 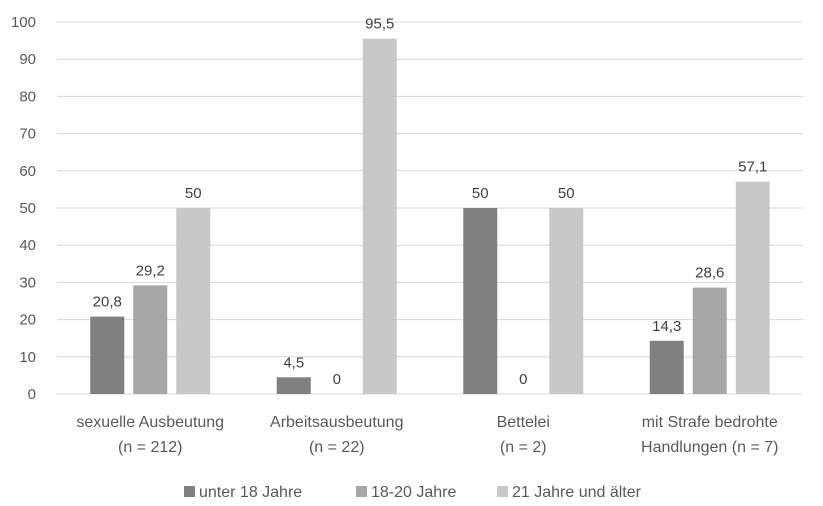 What do you see at coordinates (293, 362) in the screenshot?
I see `data-label: 4,5` at bounding box center [293, 362].